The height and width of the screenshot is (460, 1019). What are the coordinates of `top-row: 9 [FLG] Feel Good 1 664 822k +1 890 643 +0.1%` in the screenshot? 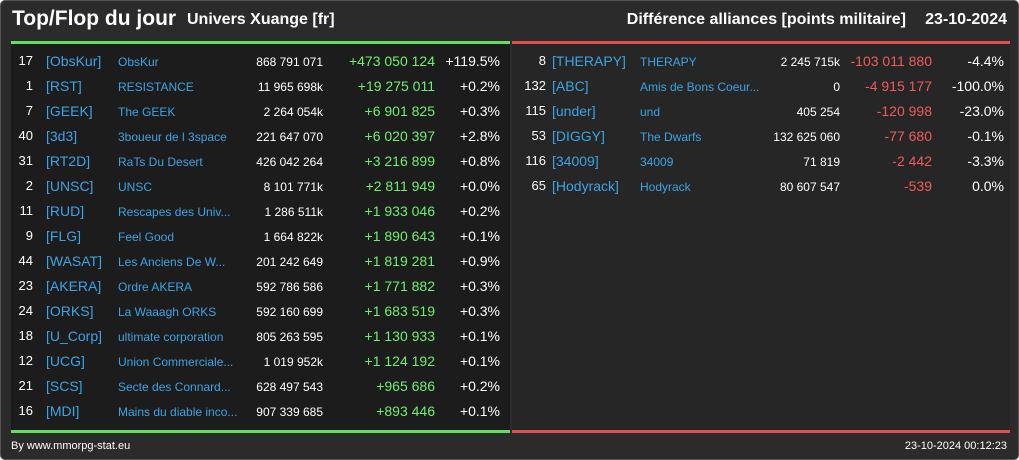 It's located at (260, 236).